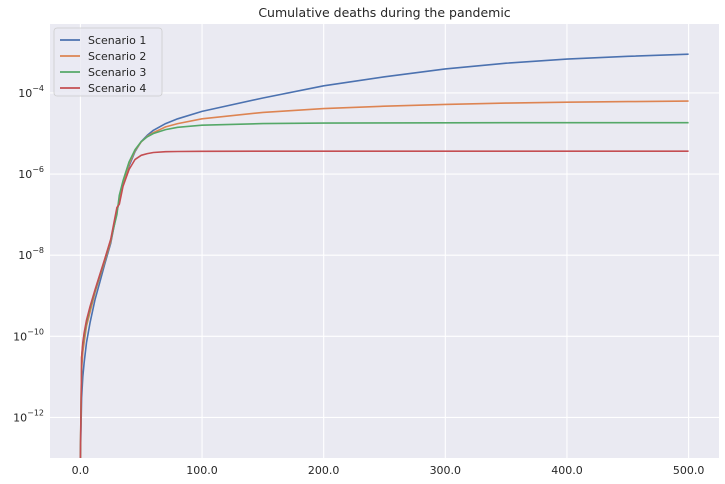  What do you see at coordinates (117, 88) in the screenshot?
I see `legend-label: Scenario 4` at bounding box center [117, 88].